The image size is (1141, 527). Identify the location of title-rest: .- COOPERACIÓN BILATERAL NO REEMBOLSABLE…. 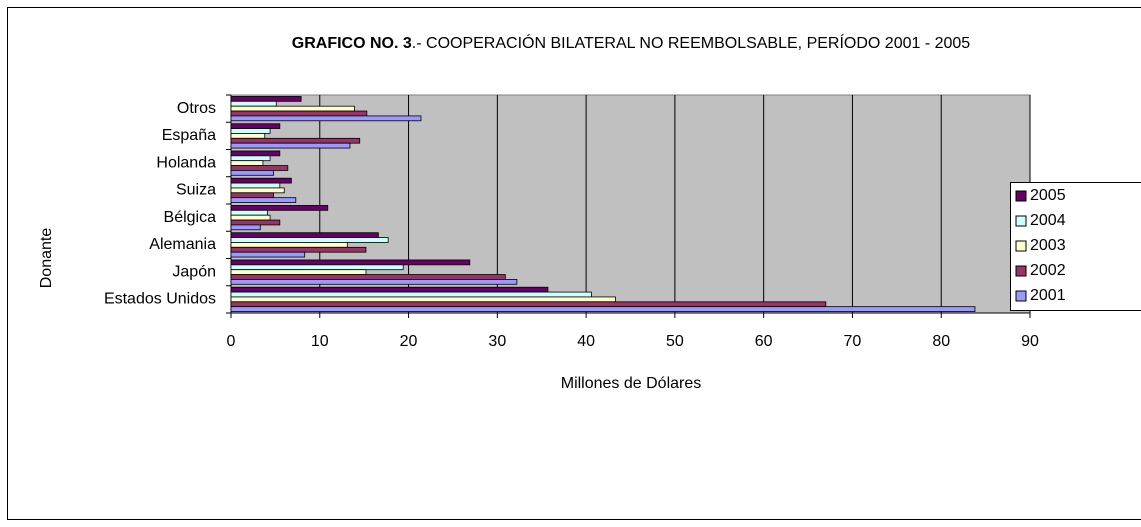
(691, 42).